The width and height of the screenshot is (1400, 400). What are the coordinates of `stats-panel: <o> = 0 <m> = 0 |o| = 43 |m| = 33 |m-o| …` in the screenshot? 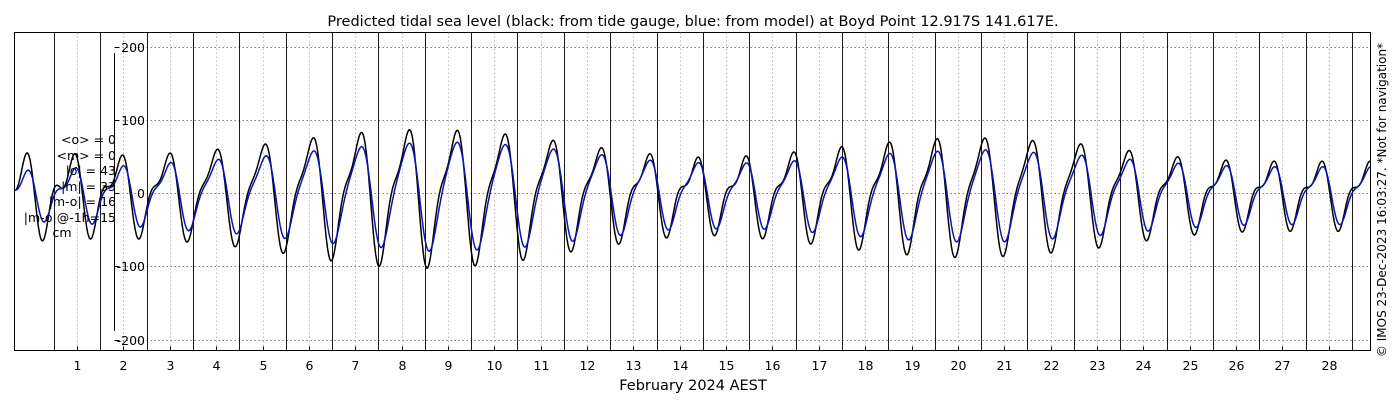 It's located at (62, 186).